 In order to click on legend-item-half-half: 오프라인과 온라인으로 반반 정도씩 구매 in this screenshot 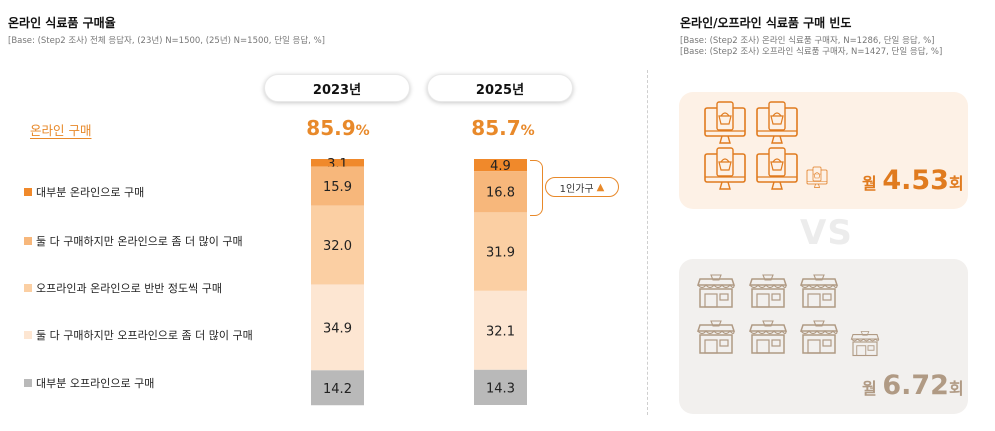, I will do `click(123, 288)`.